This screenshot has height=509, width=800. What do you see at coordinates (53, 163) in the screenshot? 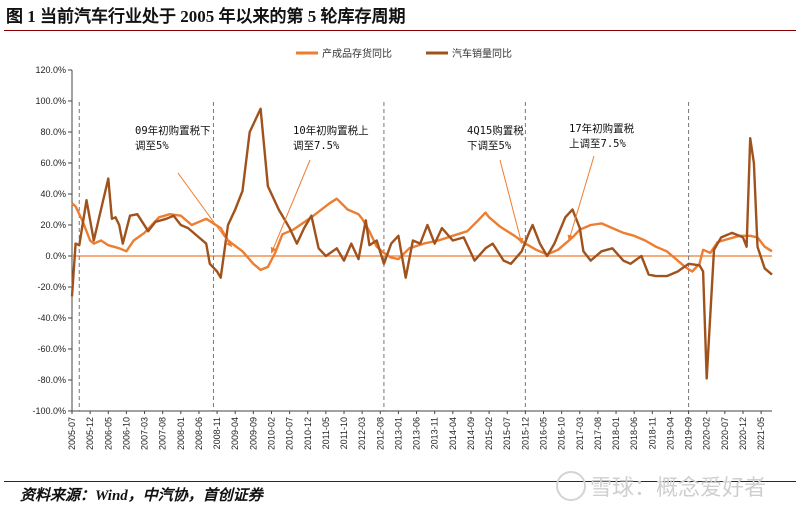
I see `y-tick-label: 60.0%` at bounding box center [53, 163].